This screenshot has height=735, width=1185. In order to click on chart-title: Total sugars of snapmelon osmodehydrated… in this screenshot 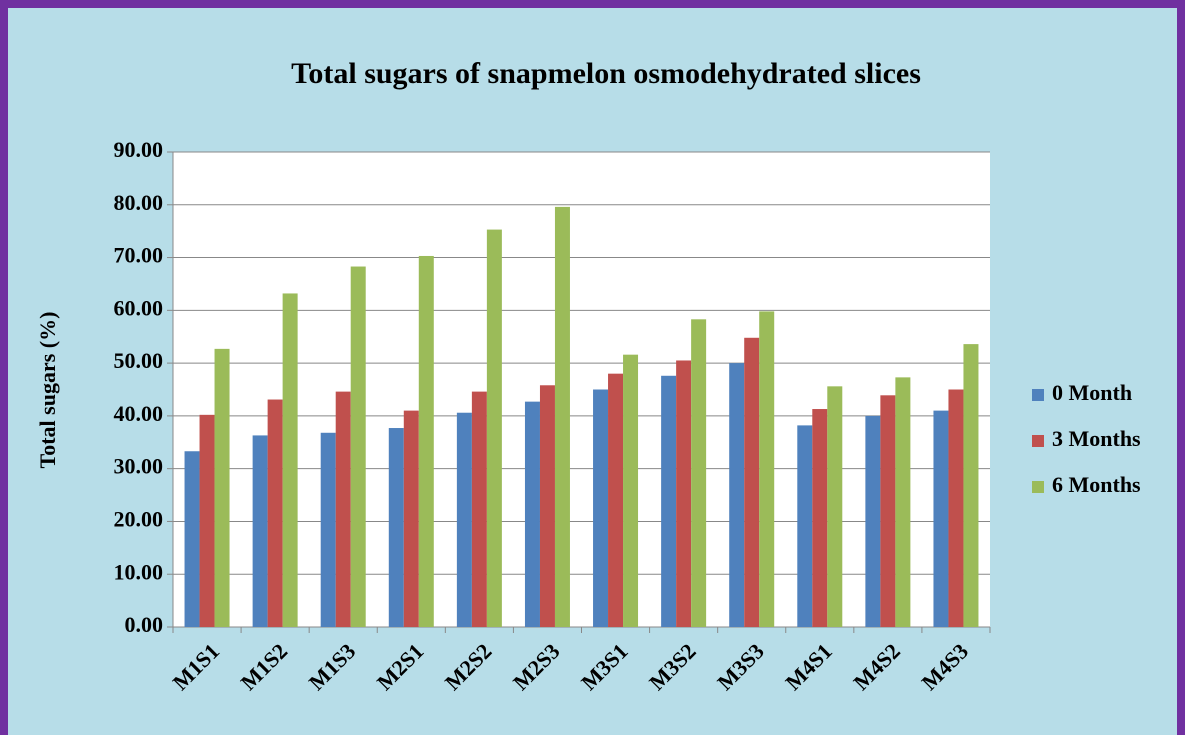, I will do `click(606, 73)`.